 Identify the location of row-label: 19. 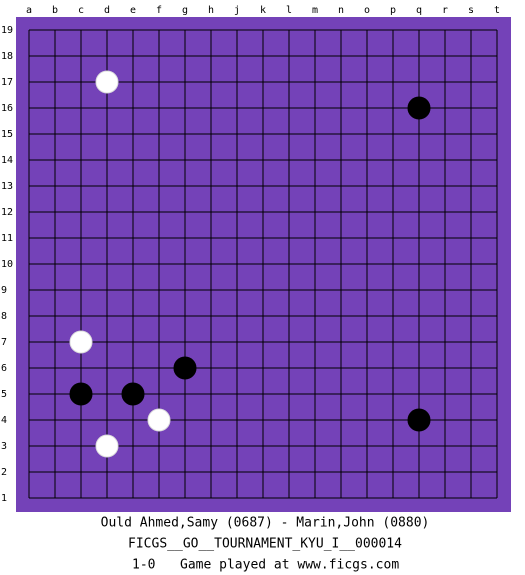
(7, 30).